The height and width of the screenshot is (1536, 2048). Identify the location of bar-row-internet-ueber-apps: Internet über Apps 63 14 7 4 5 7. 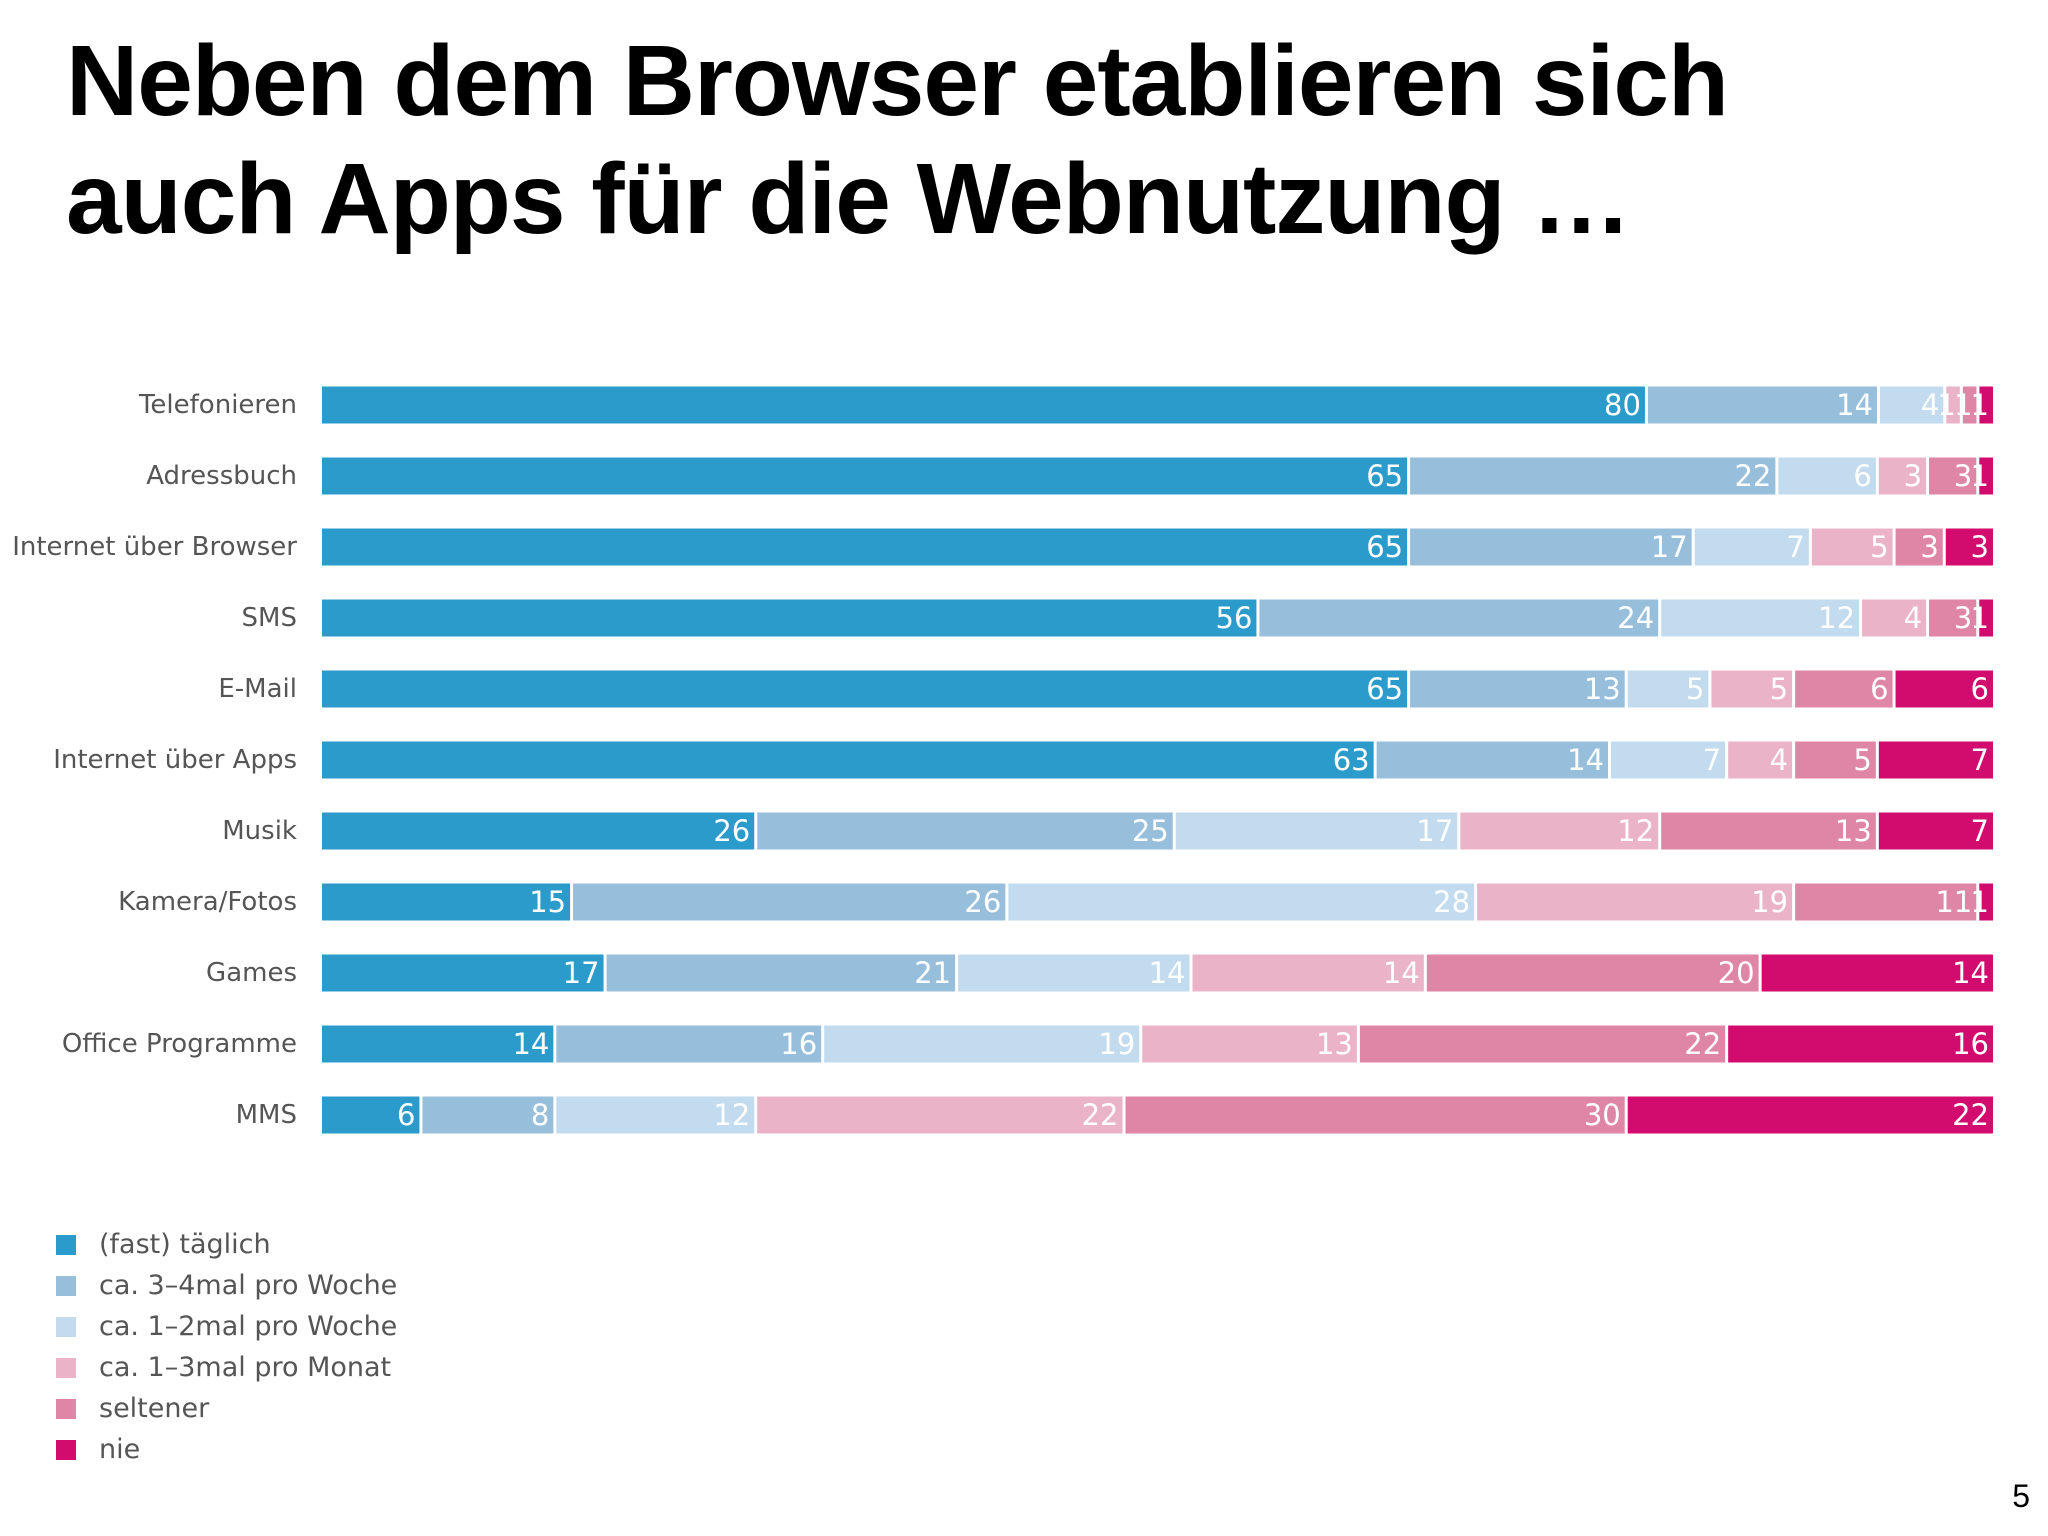
(1023, 760).